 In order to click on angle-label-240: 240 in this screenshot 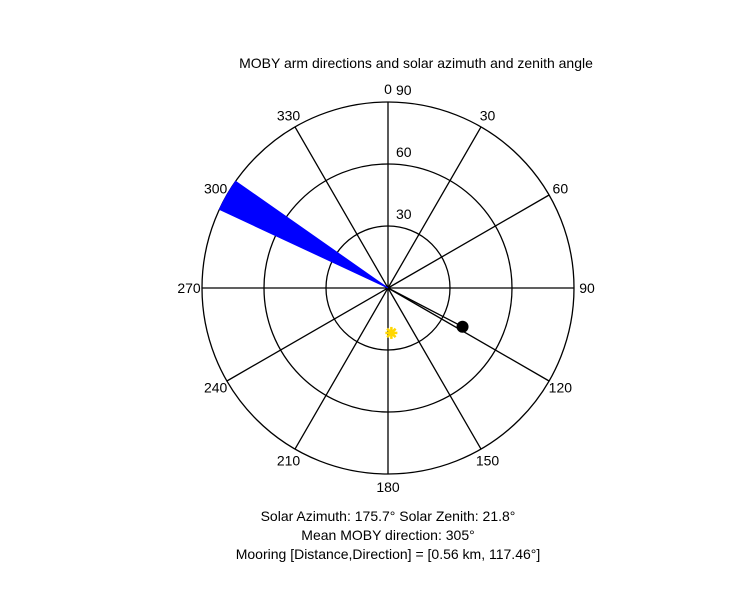, I will do `click(216, 388)`.